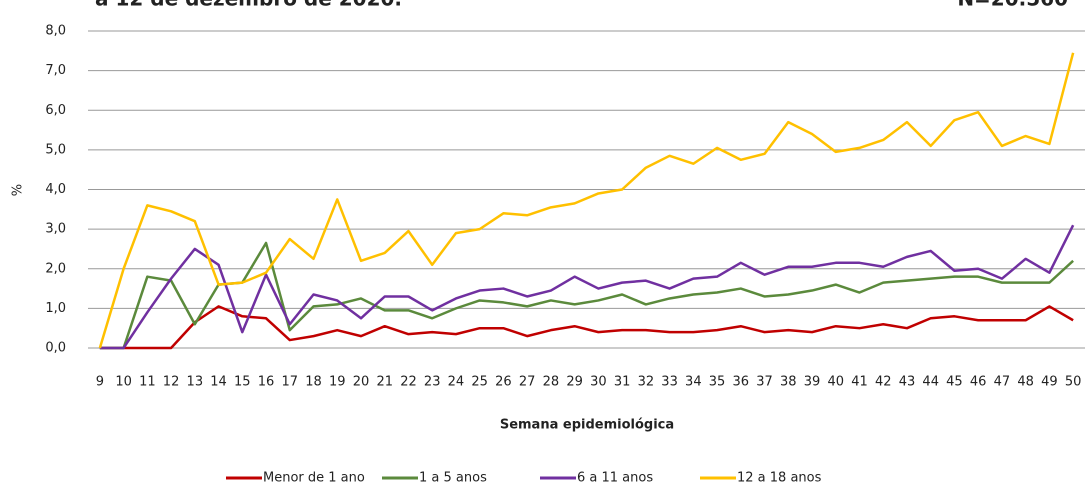 This screenshot has height=490, width=1091. What do you see at coordinates (314, 478) in the screenshot?
I see `legend-label: Menor de 1 ano` at bounding box center [314, 478].